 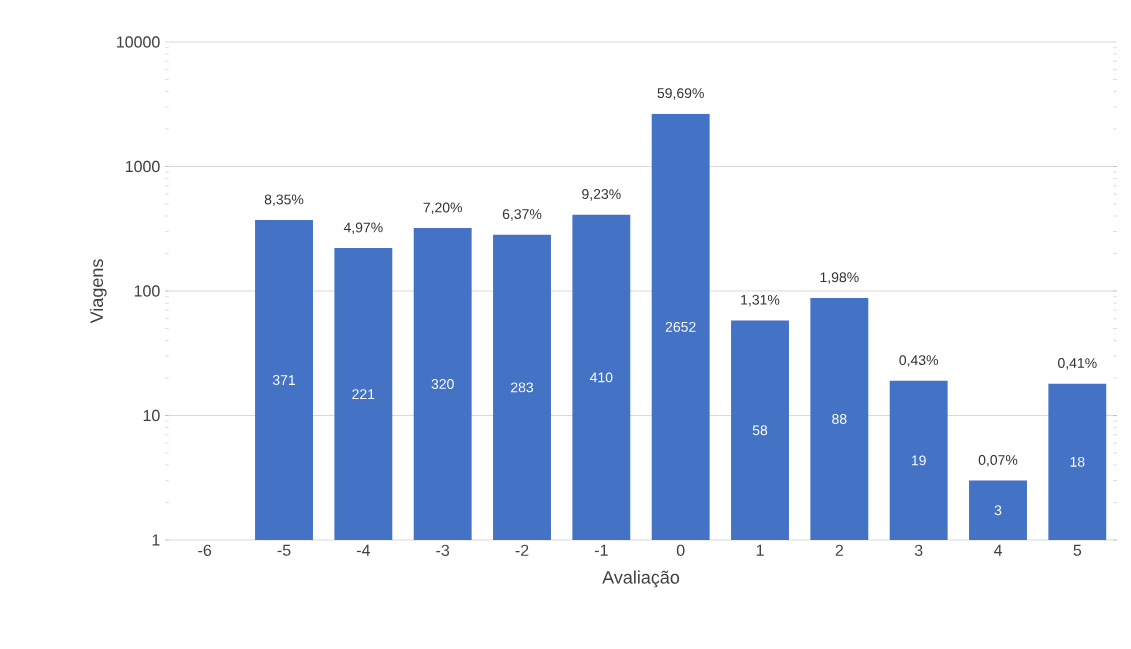 I want to click on annotation: 0,41%, so click(x=1077, y=364).